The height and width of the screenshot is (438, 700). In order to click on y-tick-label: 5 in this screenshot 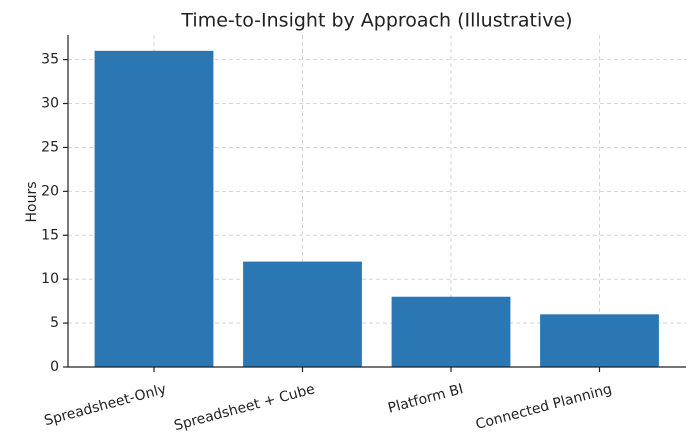, I will do `click(54, 323)`.